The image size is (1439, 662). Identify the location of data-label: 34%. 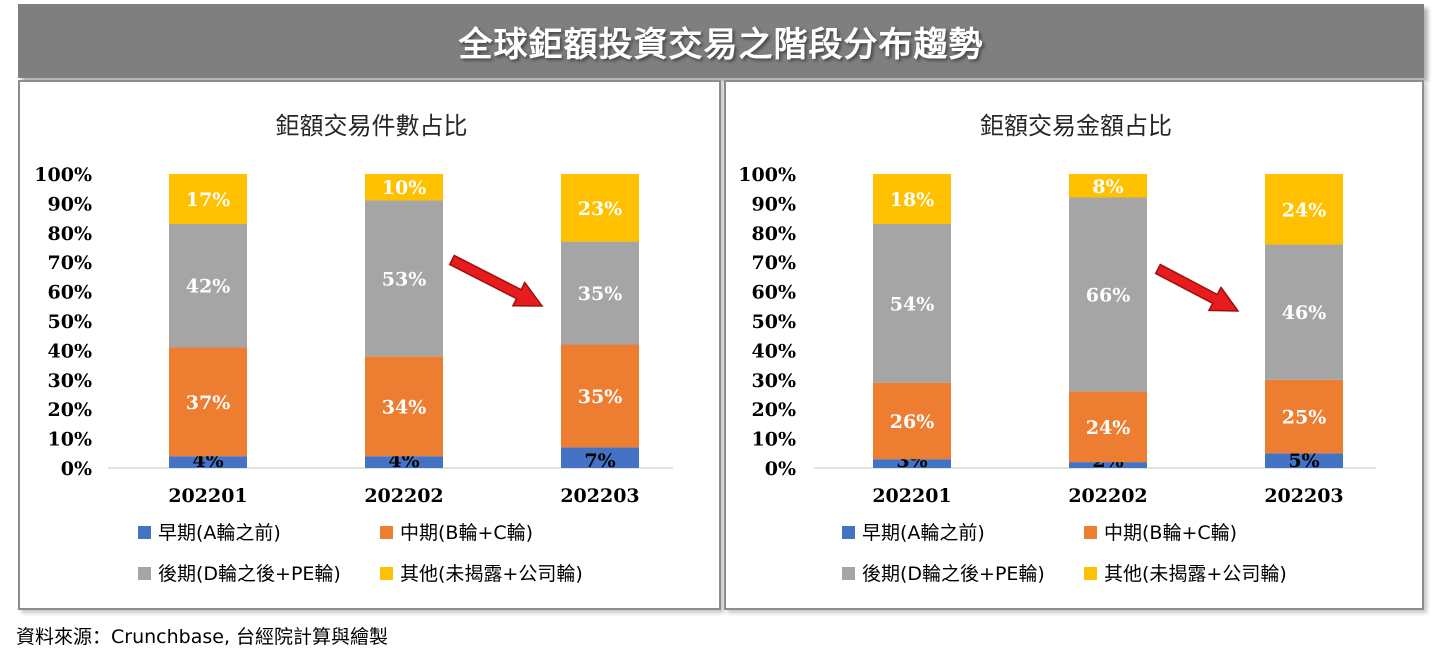
(404, 407).